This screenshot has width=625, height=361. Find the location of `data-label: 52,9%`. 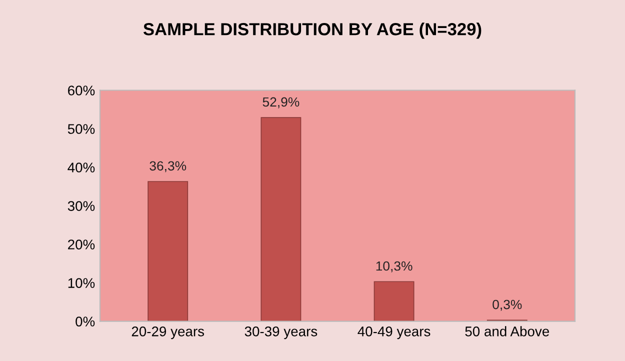

data-label: 52,9% is located at coordinates (281, 102).